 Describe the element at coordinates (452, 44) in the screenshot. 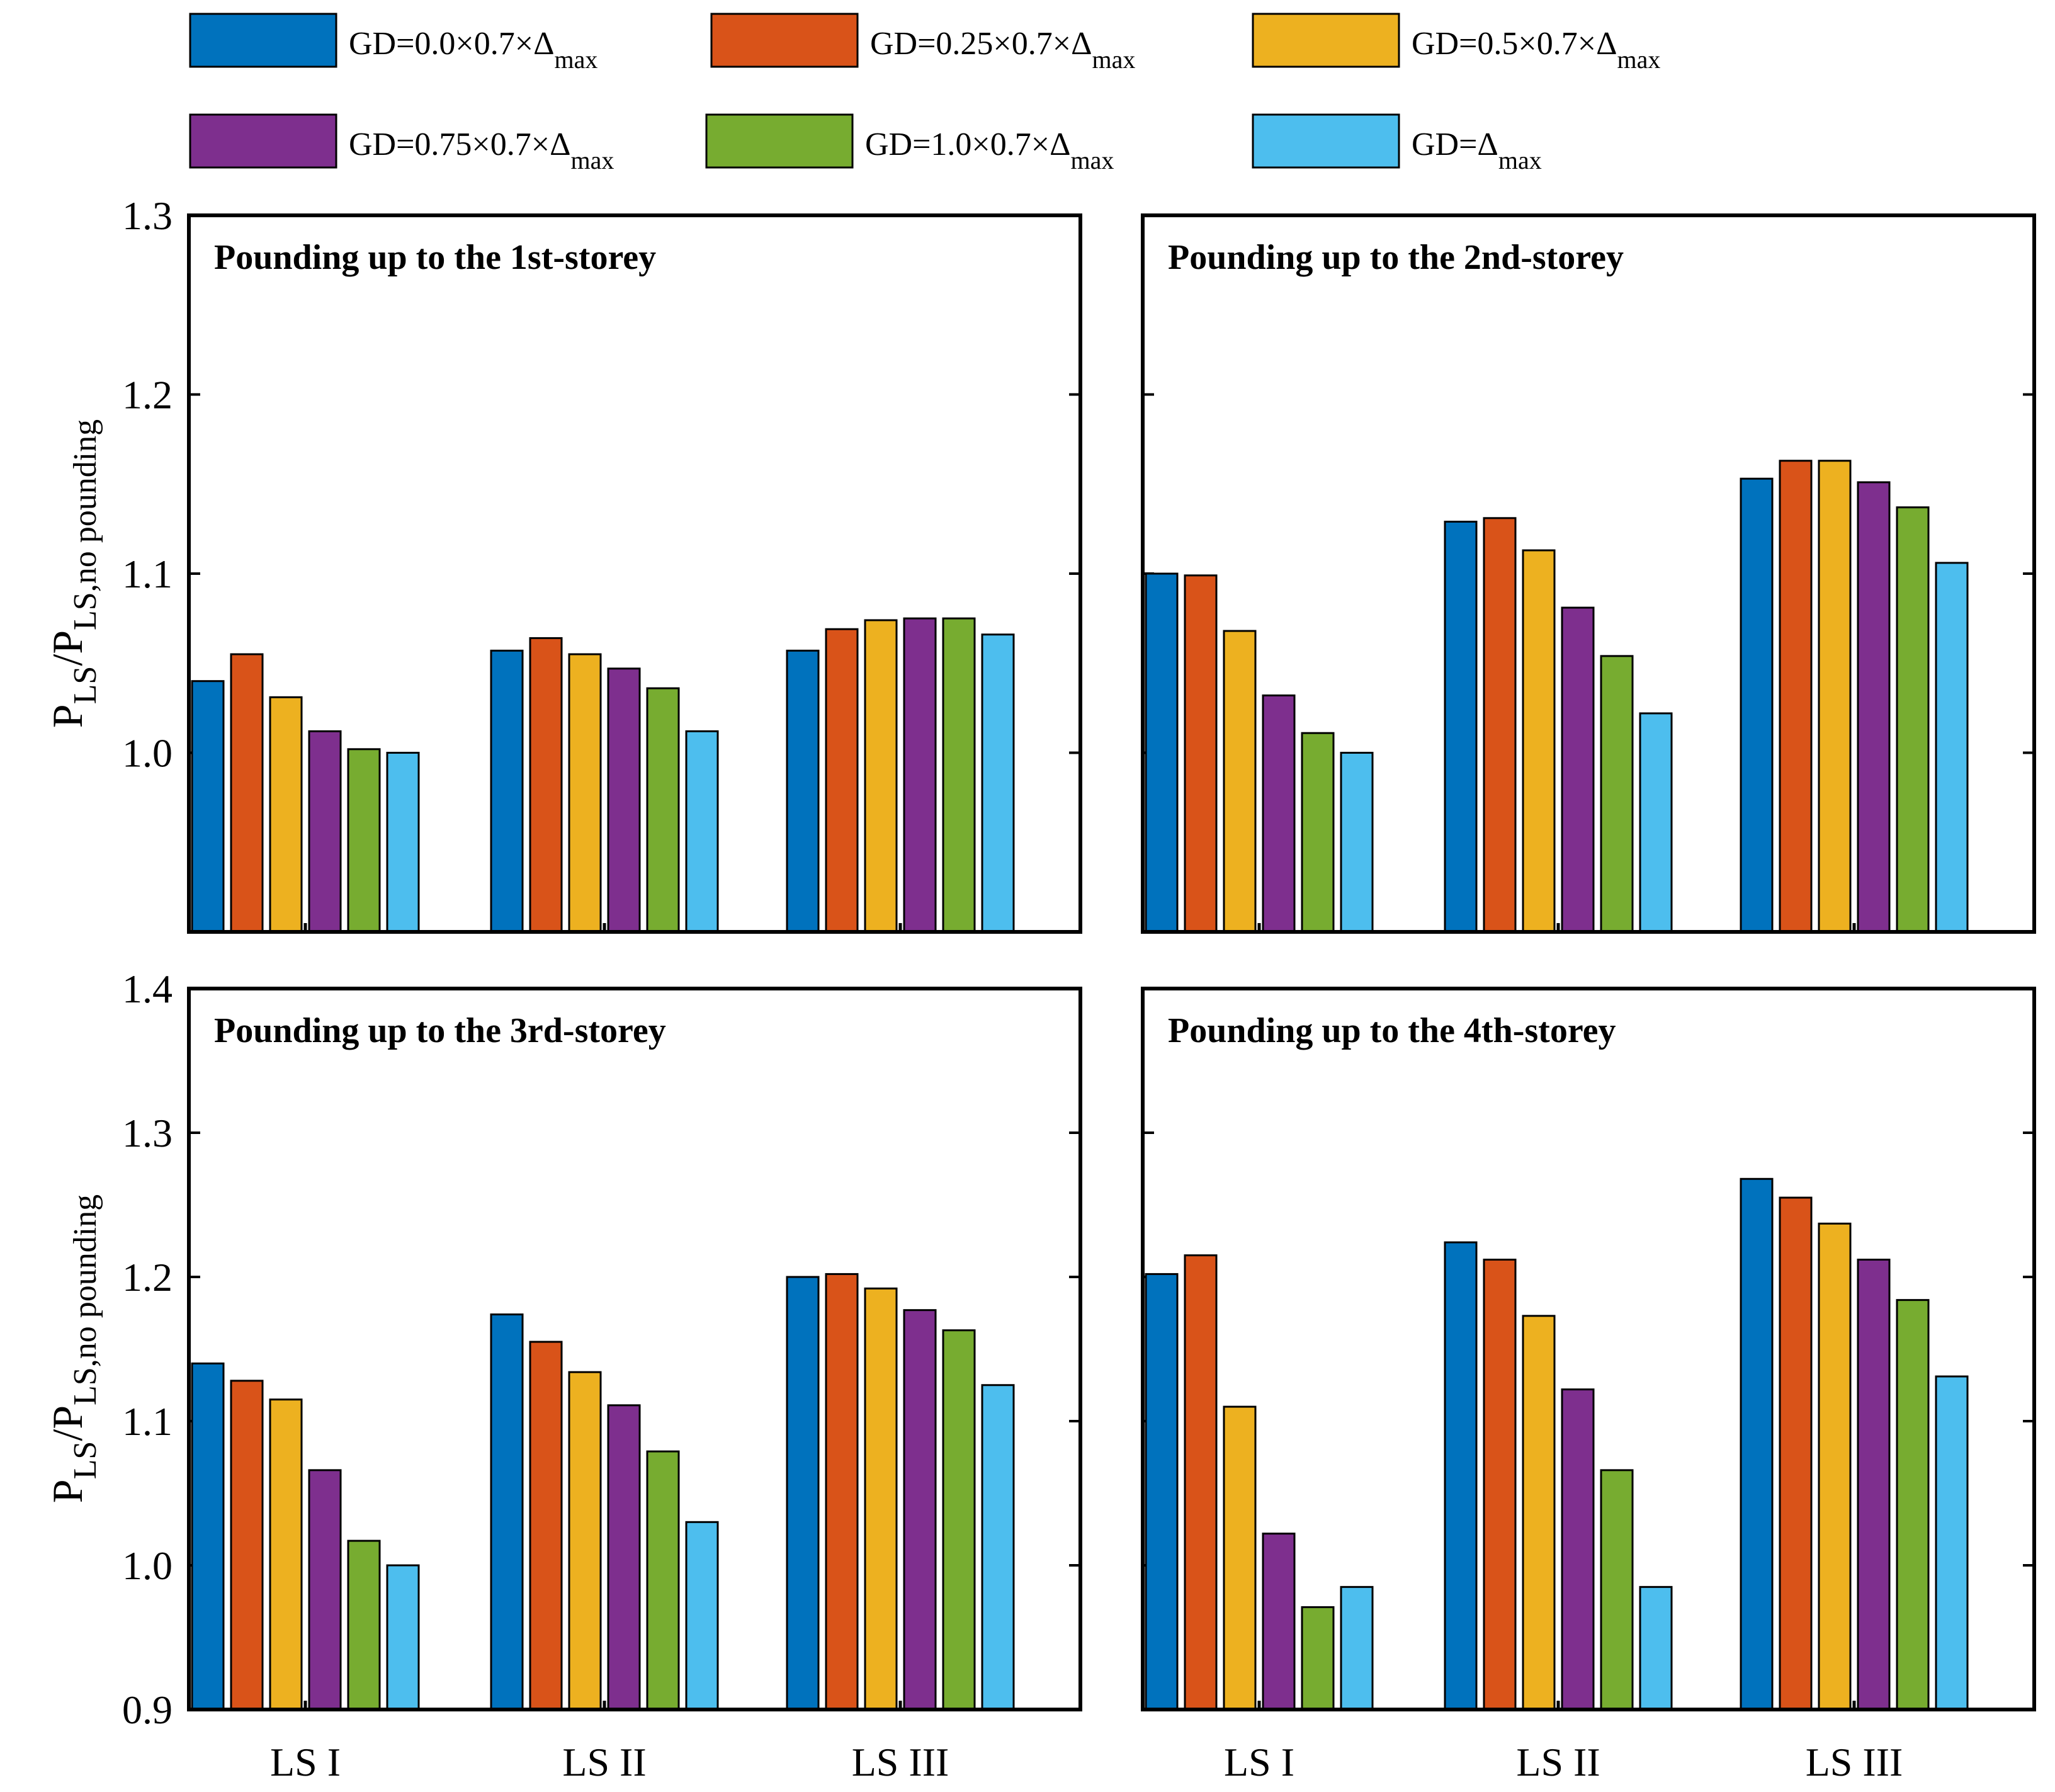

I see `legend-label-base: GD=0.0×0.7×Δ` at that location.